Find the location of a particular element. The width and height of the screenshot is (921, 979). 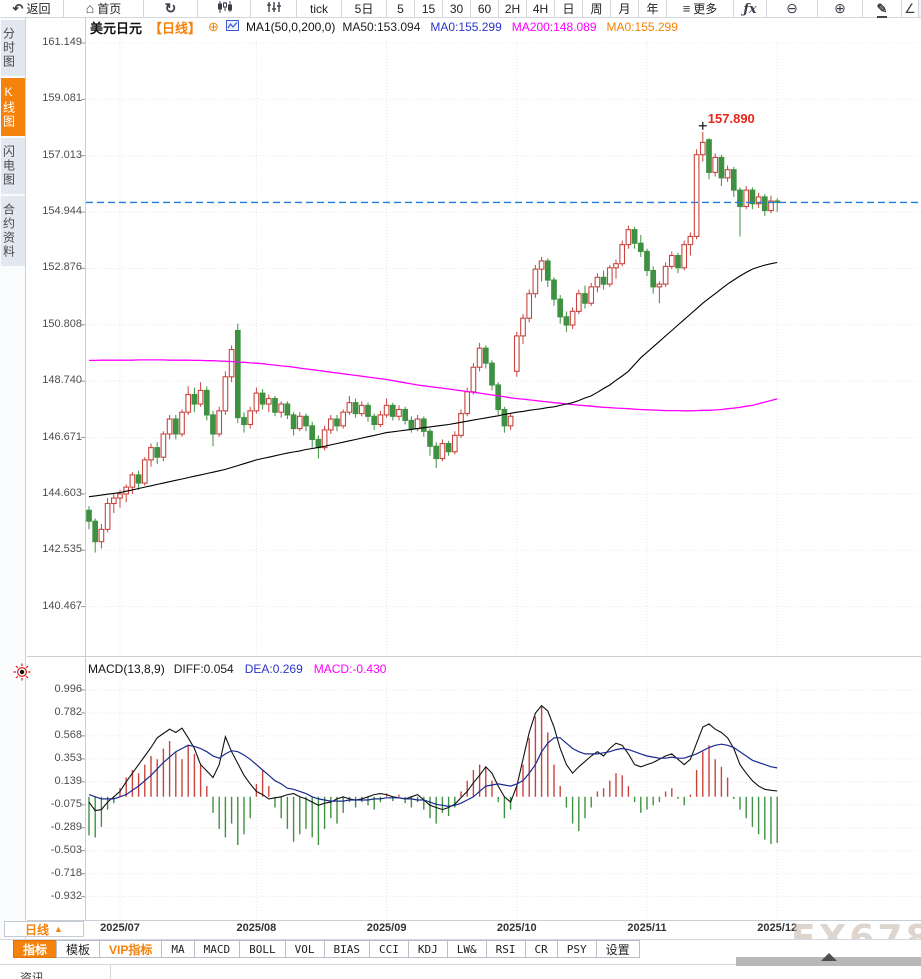

macd-values: DIFF:0.054 DEA:0.269 MACD:-0.430 is located at coordinates (280, 669).